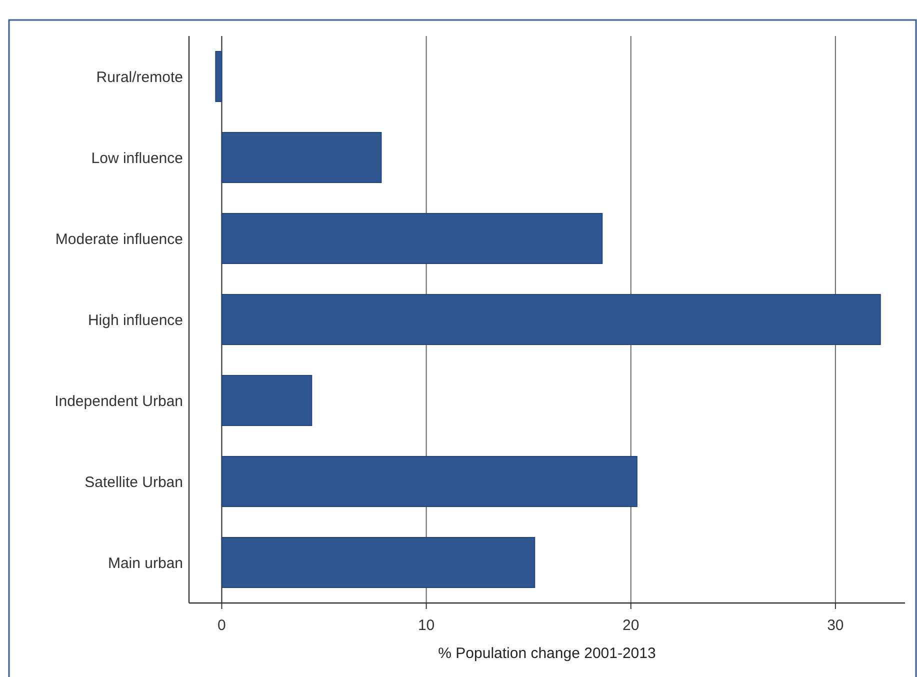 This screenshot has width=917, height=677. What do you see at coordinates (133, 482) in the screenshot?
I see `y-tick-label: Satellite Urban` at bounding box center [133, 482].